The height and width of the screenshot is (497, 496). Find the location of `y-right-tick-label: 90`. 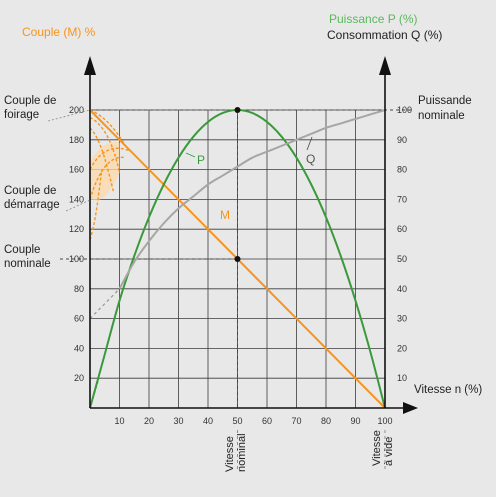

y-right-tick-label: 90 is located at coordinates (402, 140).